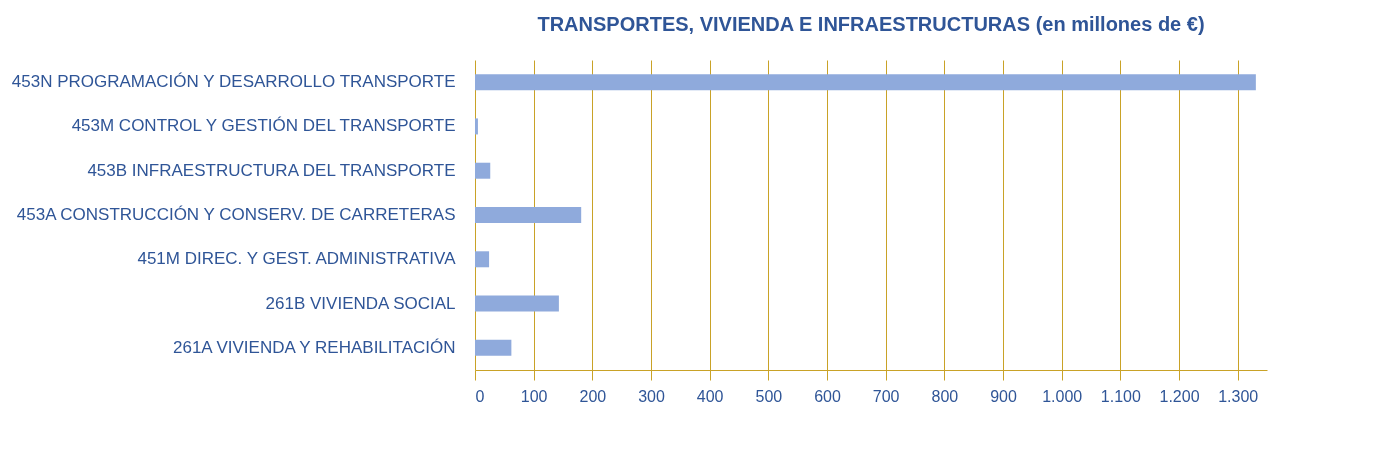 The width and height of the screenshot is (1387, 450). What do you see at coordinates (233, 82) in the screenshot?
I see `y-tick-label: 453N PROGRAMACIÓN Y DESARROLLO TRANSPORTE` at bounding box center [233, 82].